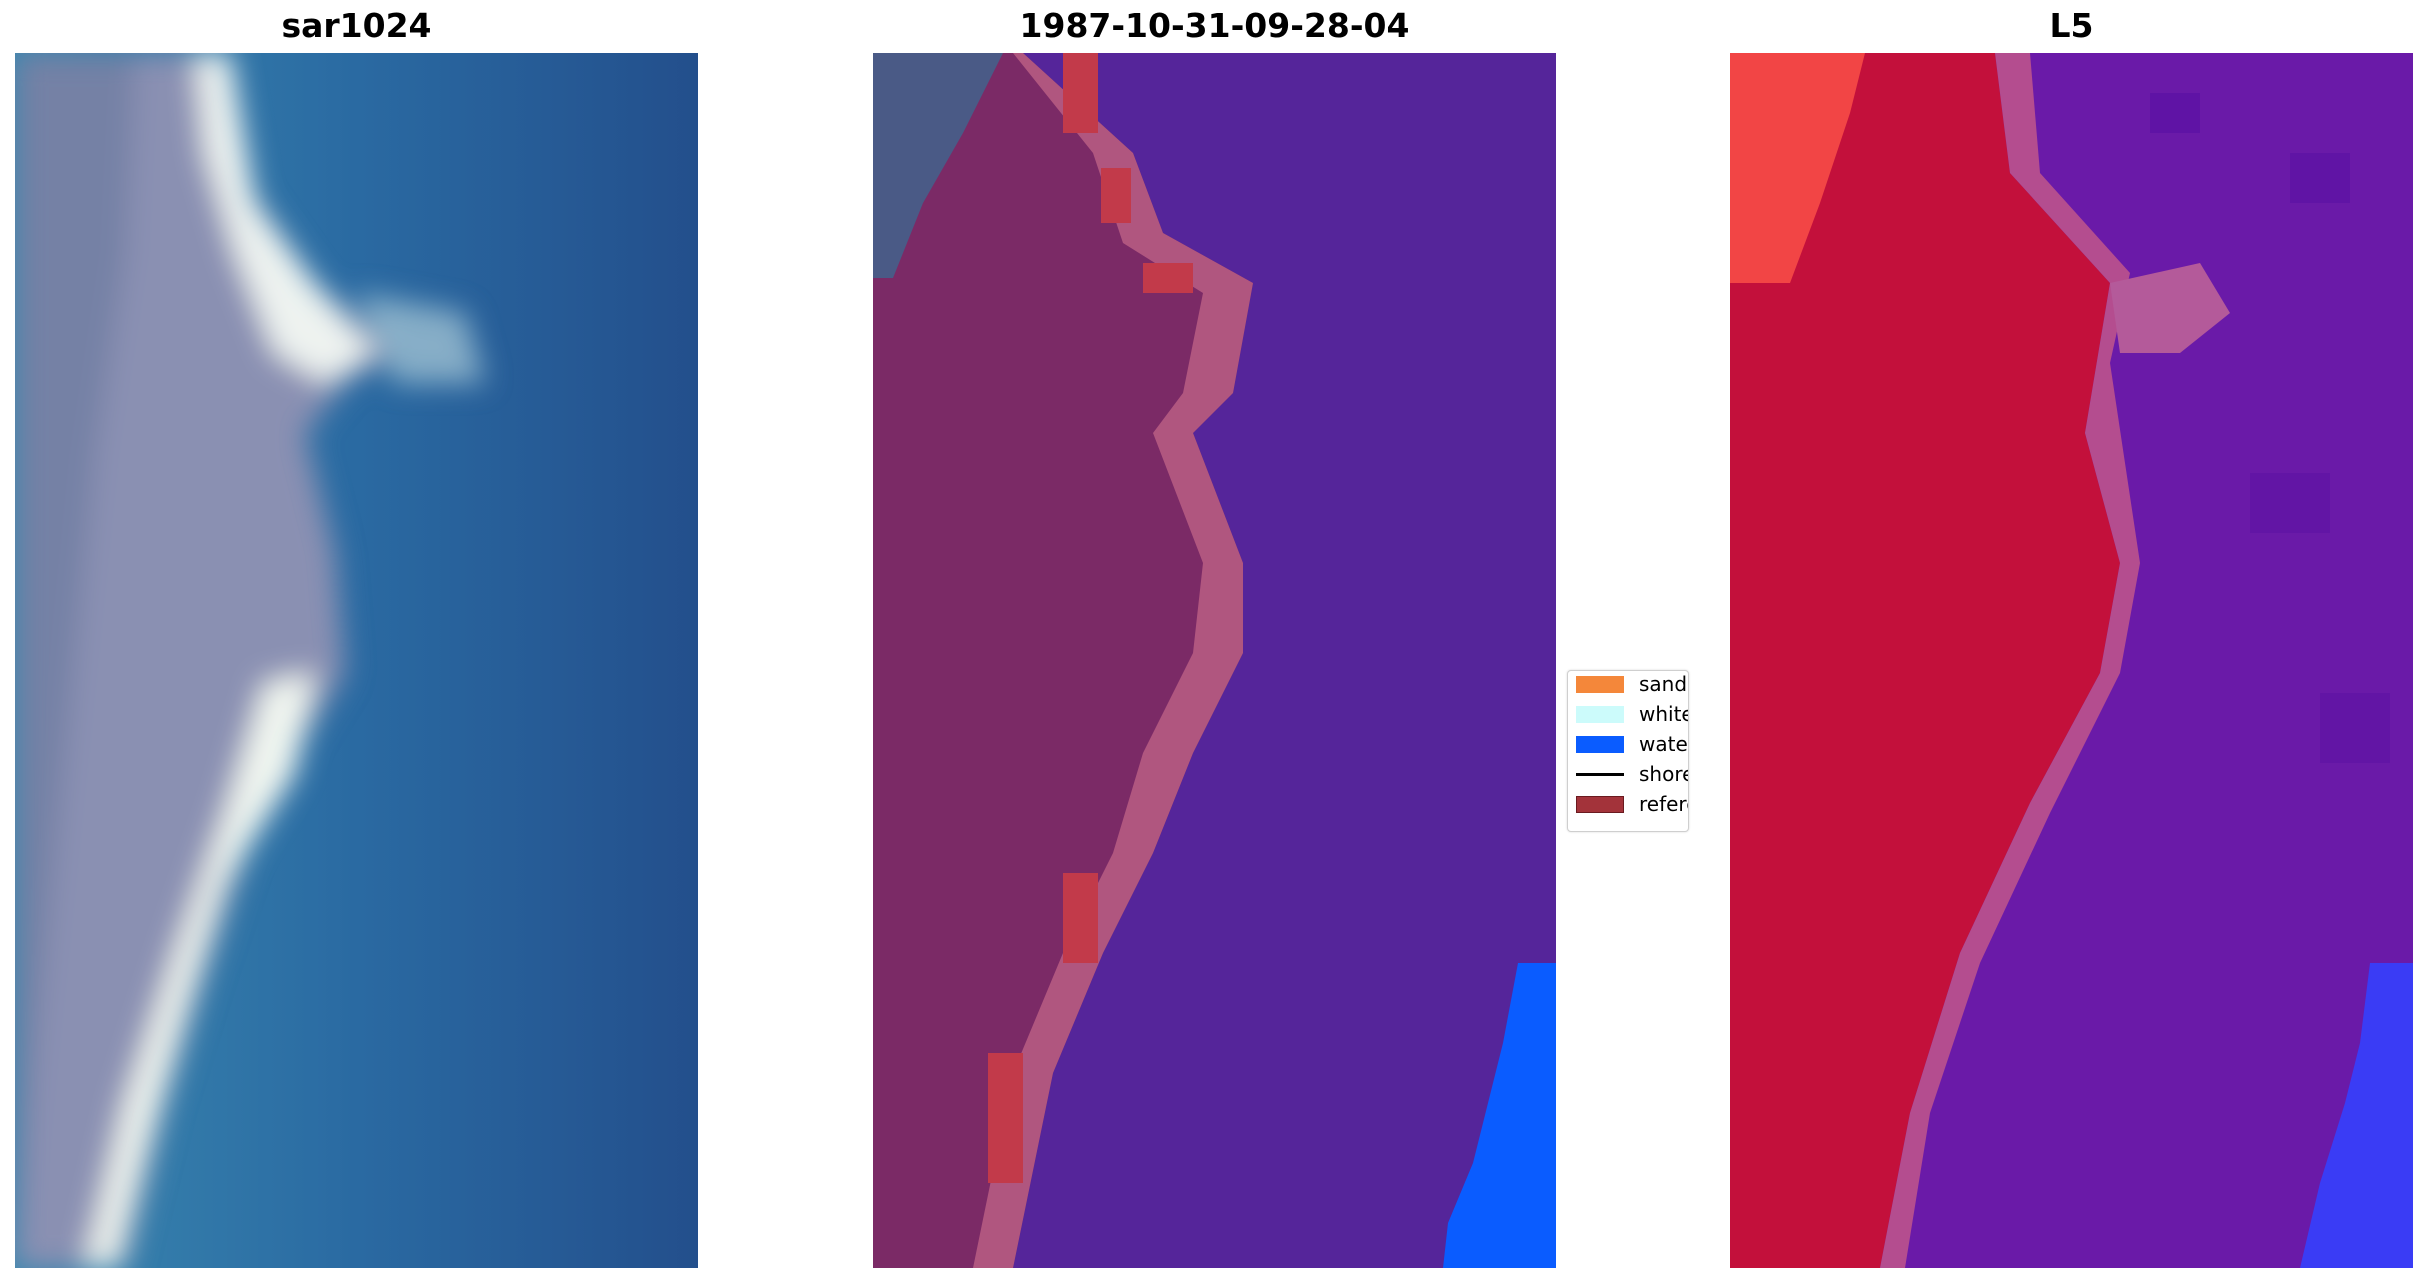 Image resolution: width=2428 pixels, height=1283 pixels. What do you see at coordinates (1632, 744) in the screenshot?
I see `legend-item-water: water` at bounding box center [1632, 744].